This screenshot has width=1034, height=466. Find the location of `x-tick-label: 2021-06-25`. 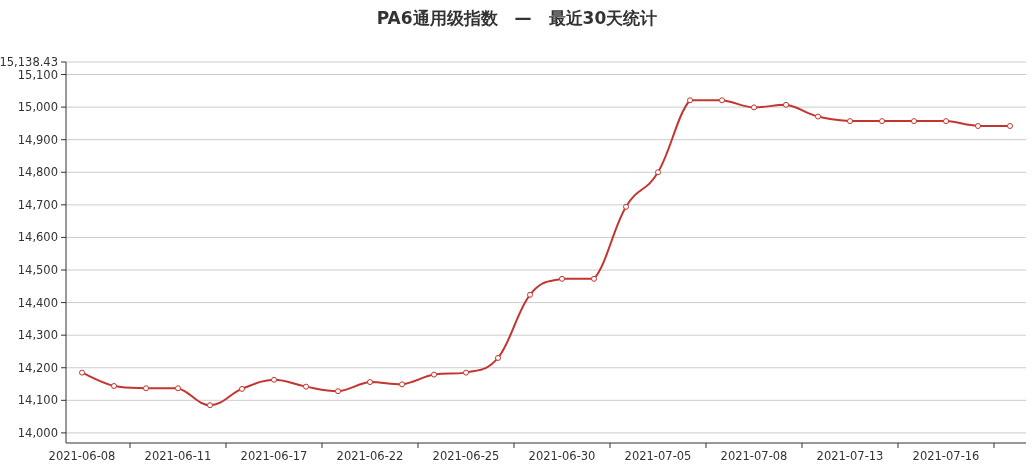

x-tick-label: 2021-06-25 is located at coordinates (466, 456).